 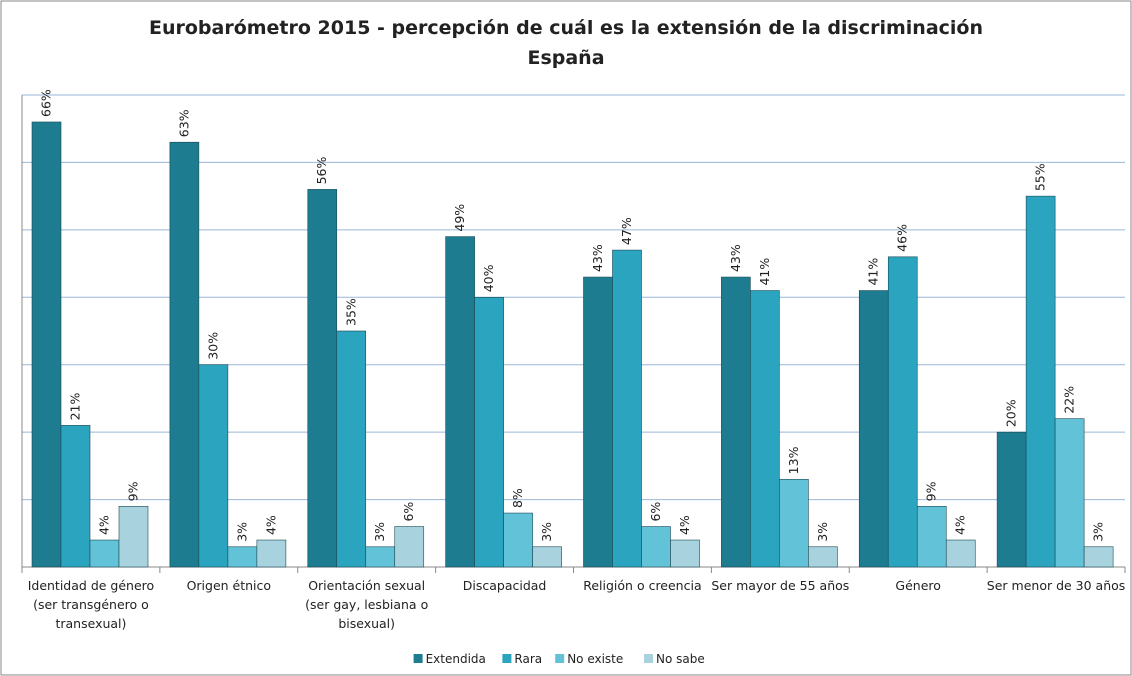 I want to click on data-label: 46%, so click(x=902, y=238).